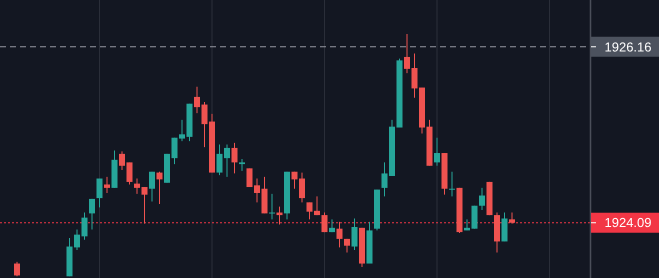 The width and height of the screenshot is (659, 278). I want to click on ref-line-label: 1924.09, so click(628, 222).